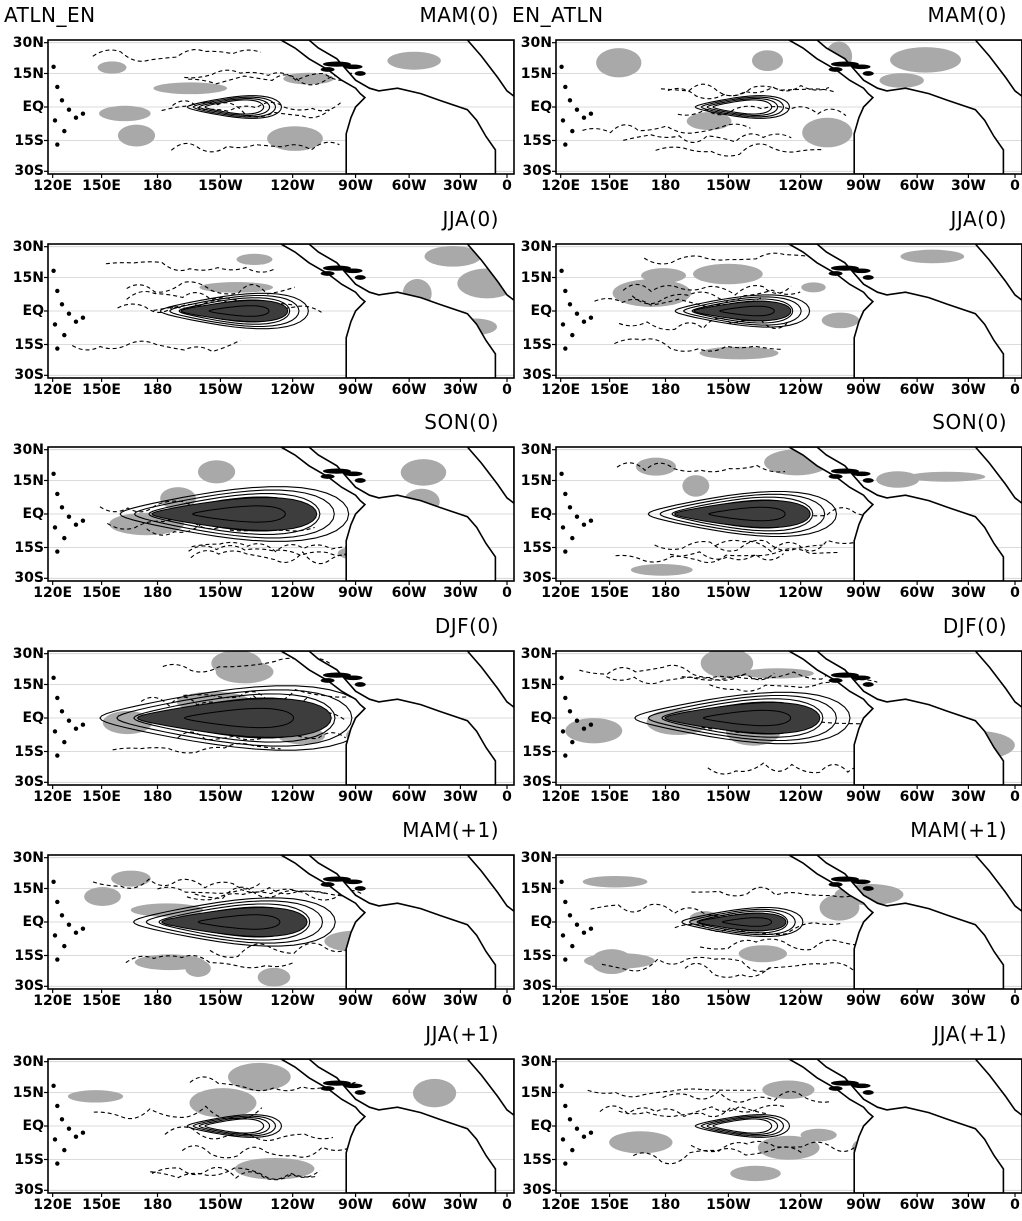  What do you see at coordinates (33, 922) in the screenshot?
I see `latitude-label: EQ` at bounding box center [33, 922].